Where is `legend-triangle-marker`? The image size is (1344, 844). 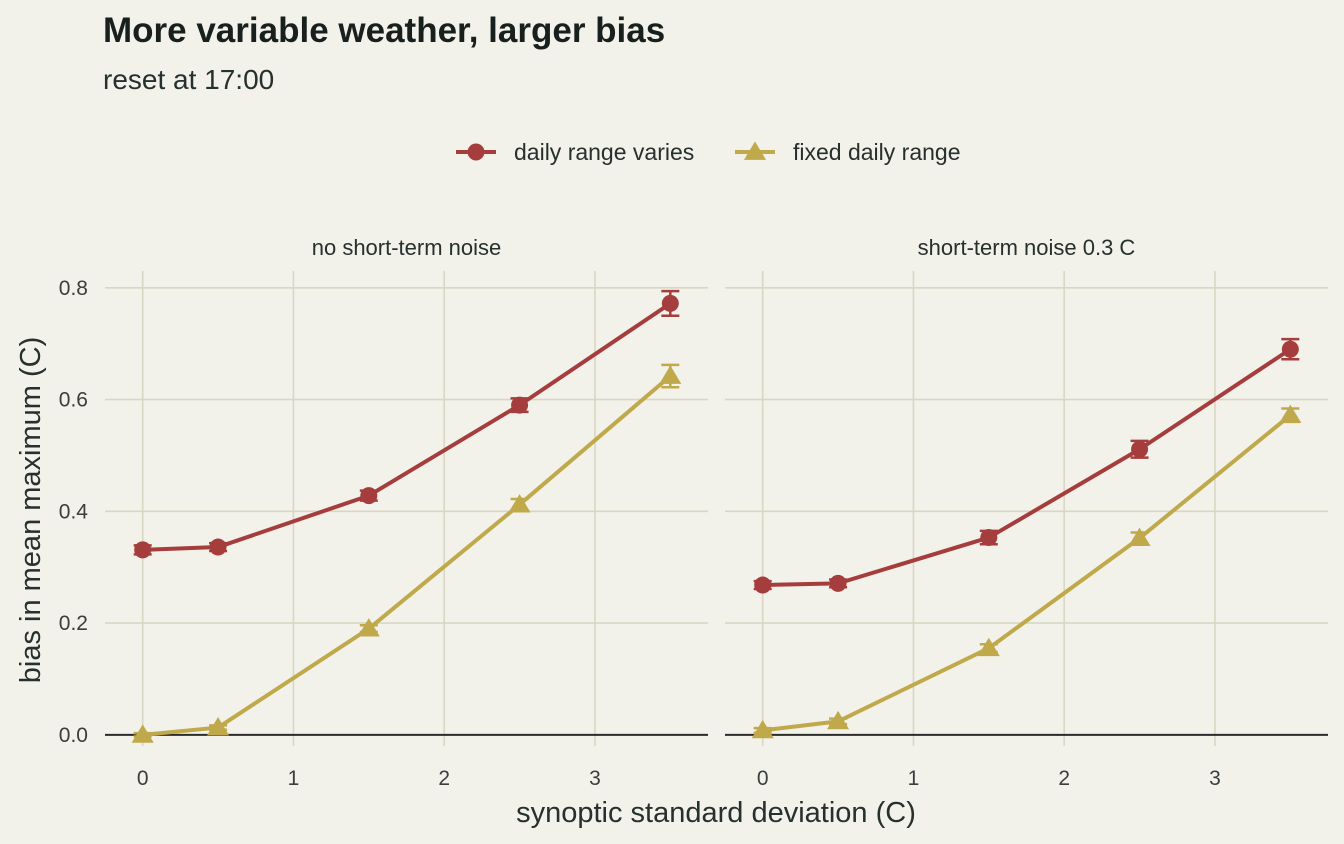
legend-triangle-marker is located at coordinates (755, 150).